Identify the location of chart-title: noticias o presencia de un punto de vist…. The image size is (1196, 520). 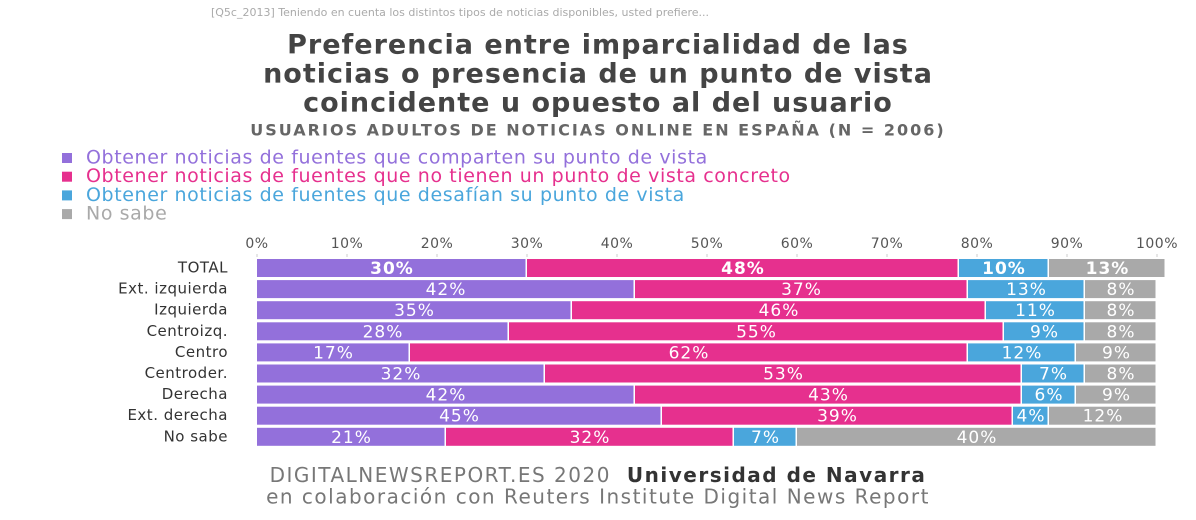
(598, 74).